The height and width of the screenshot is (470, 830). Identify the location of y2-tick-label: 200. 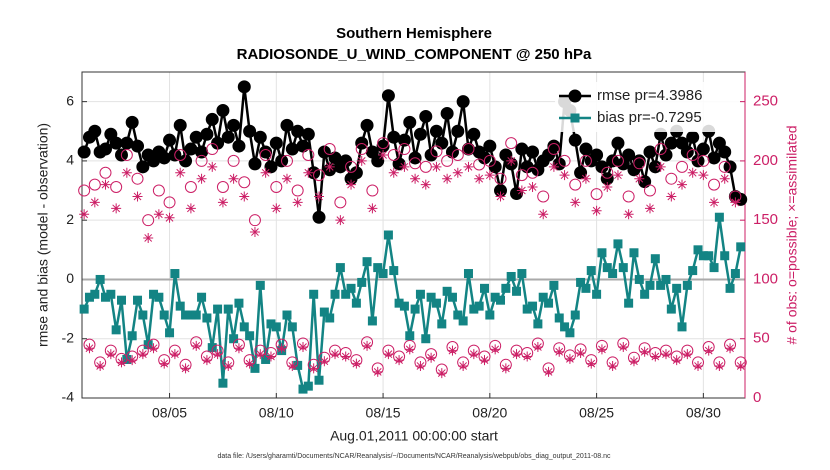
(765, 160).